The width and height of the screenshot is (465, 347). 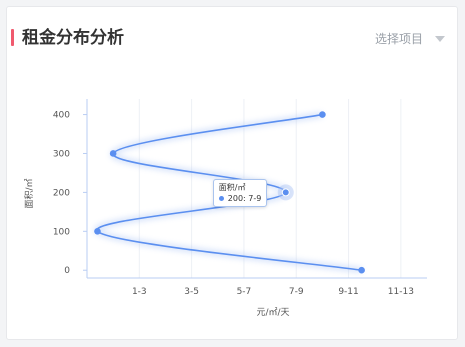 What do you see at coordinates (440, 39) in the screenshot?
I see `chevron-down-icon` at bounding box center [440, 39].